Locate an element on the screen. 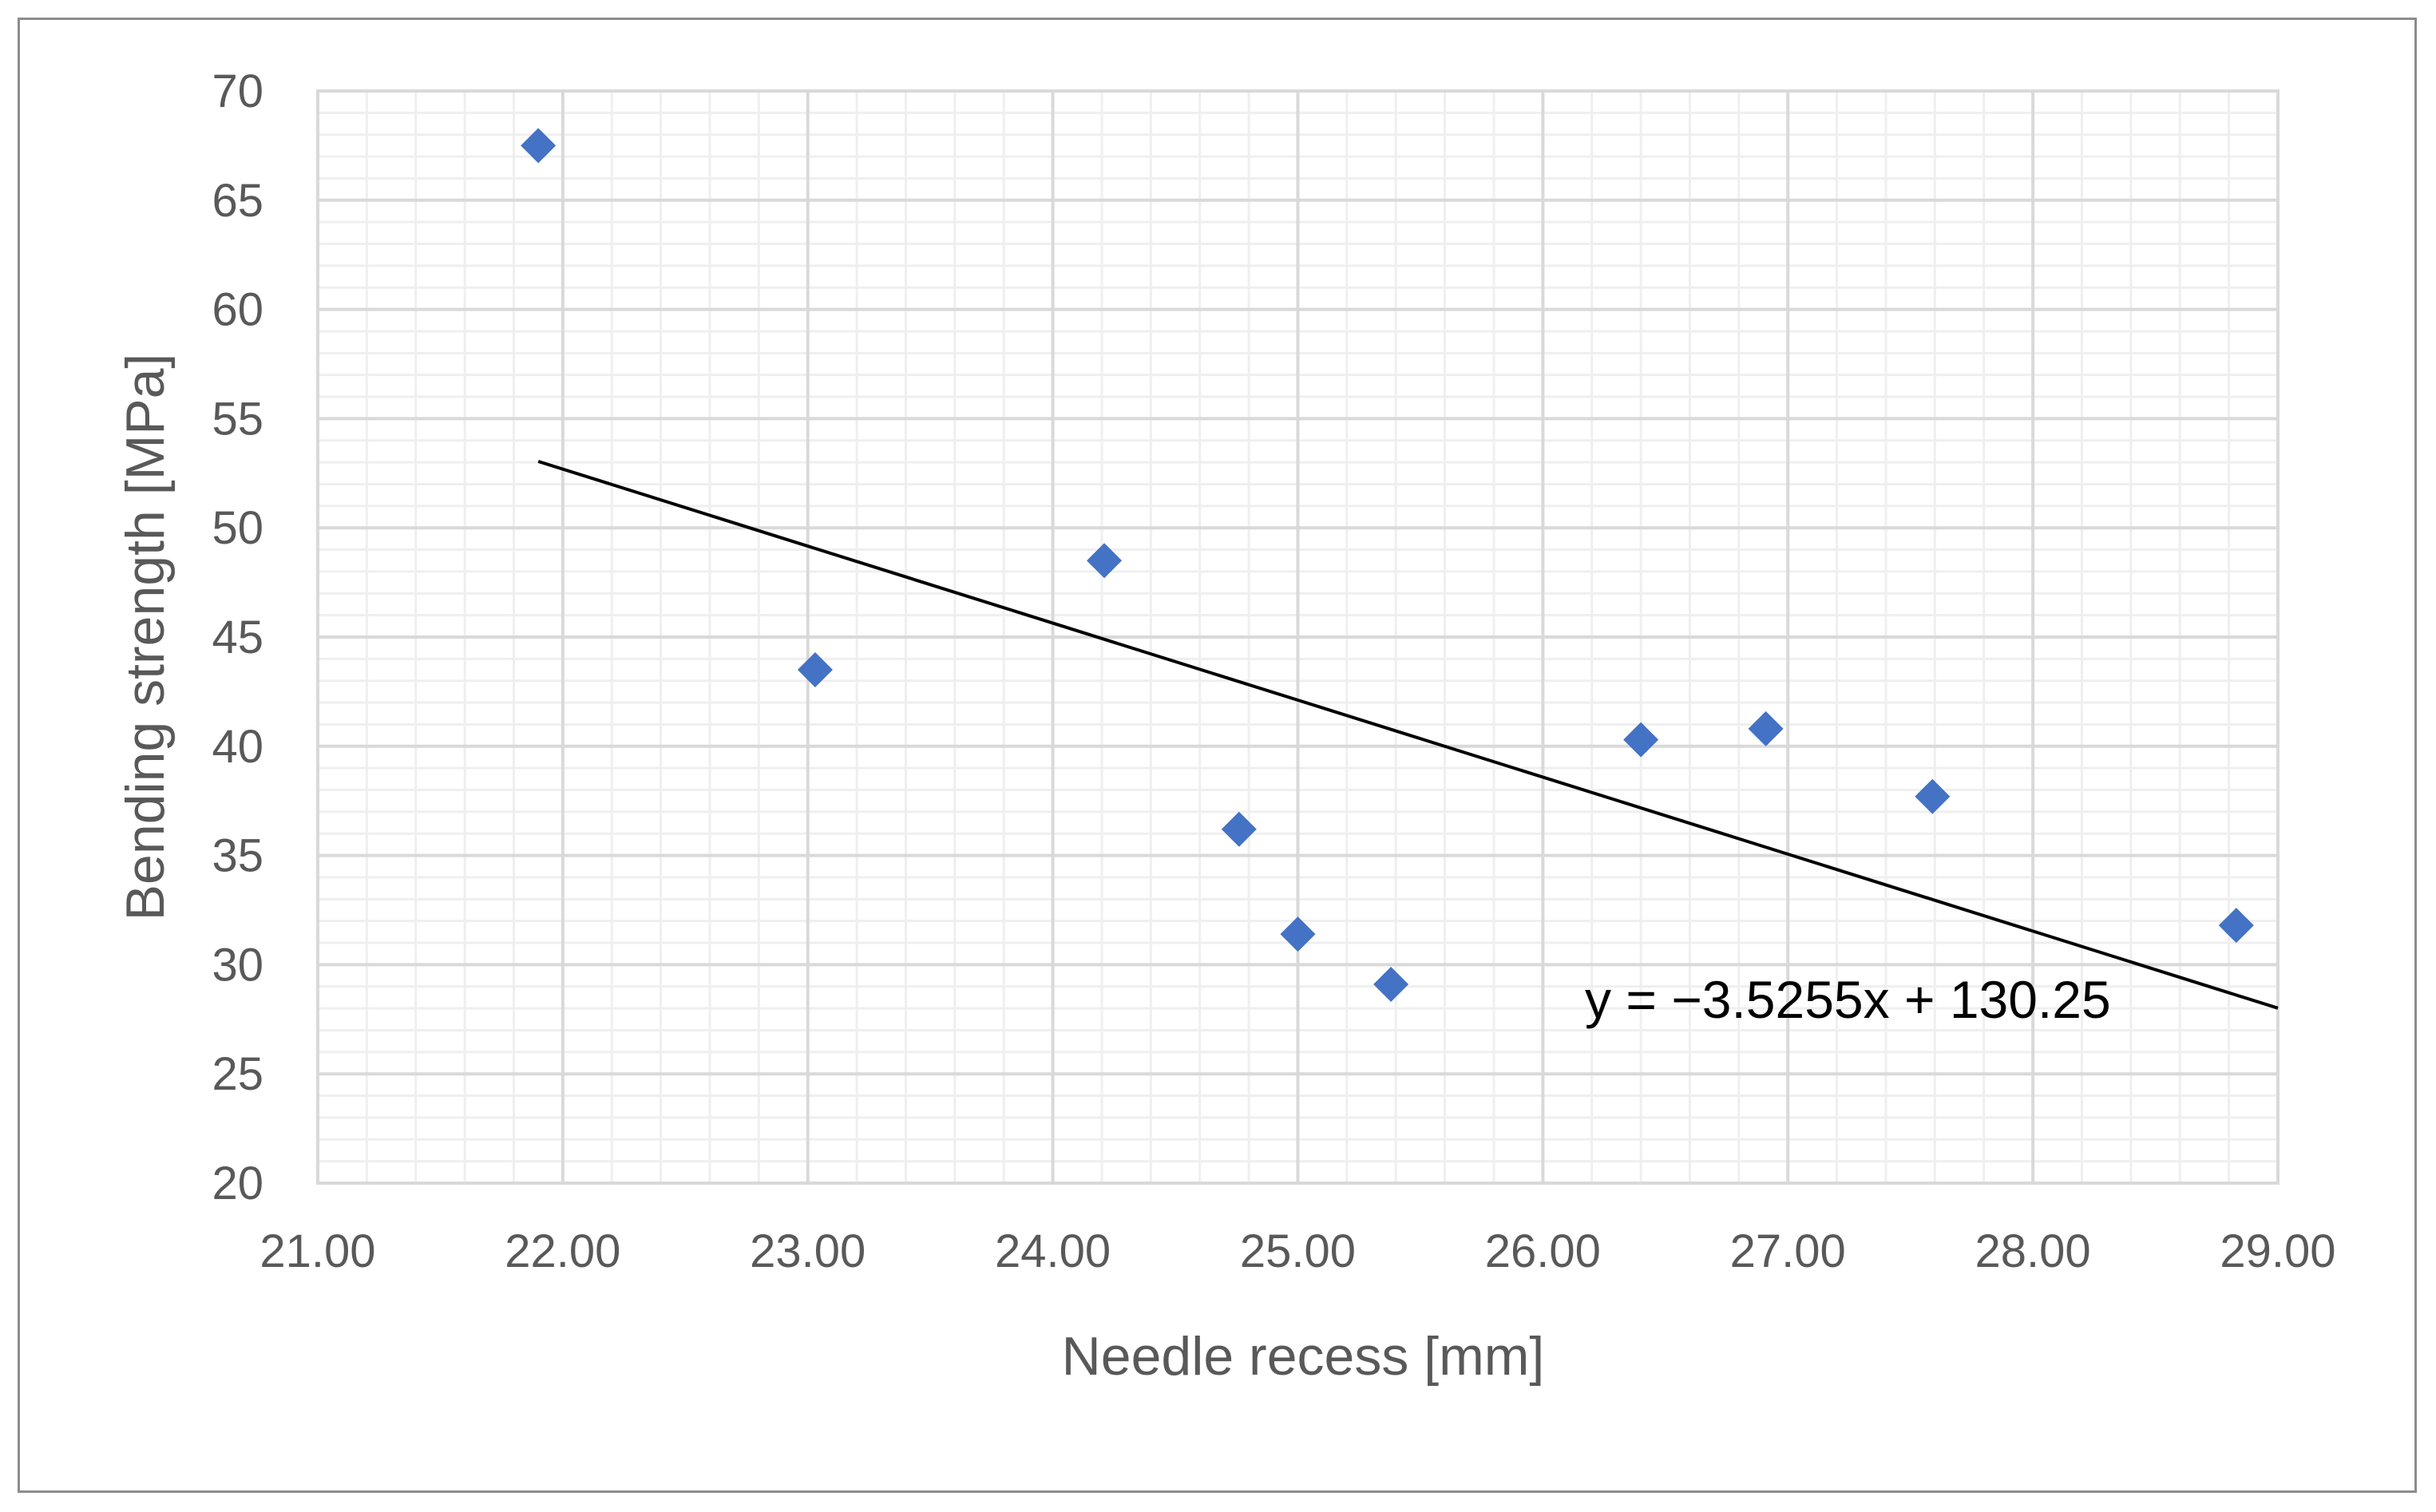 The width and height of the screenshot is (2436, 1512). y-tick-label: 70 is located at coordinates (238, 91).